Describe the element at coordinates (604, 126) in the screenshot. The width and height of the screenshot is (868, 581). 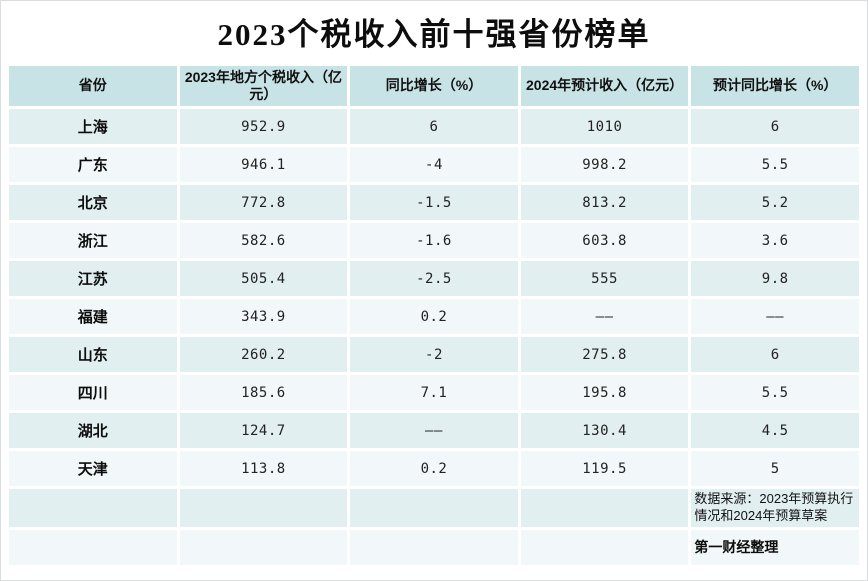
I see `income-2024-cell: 1010` at that location.